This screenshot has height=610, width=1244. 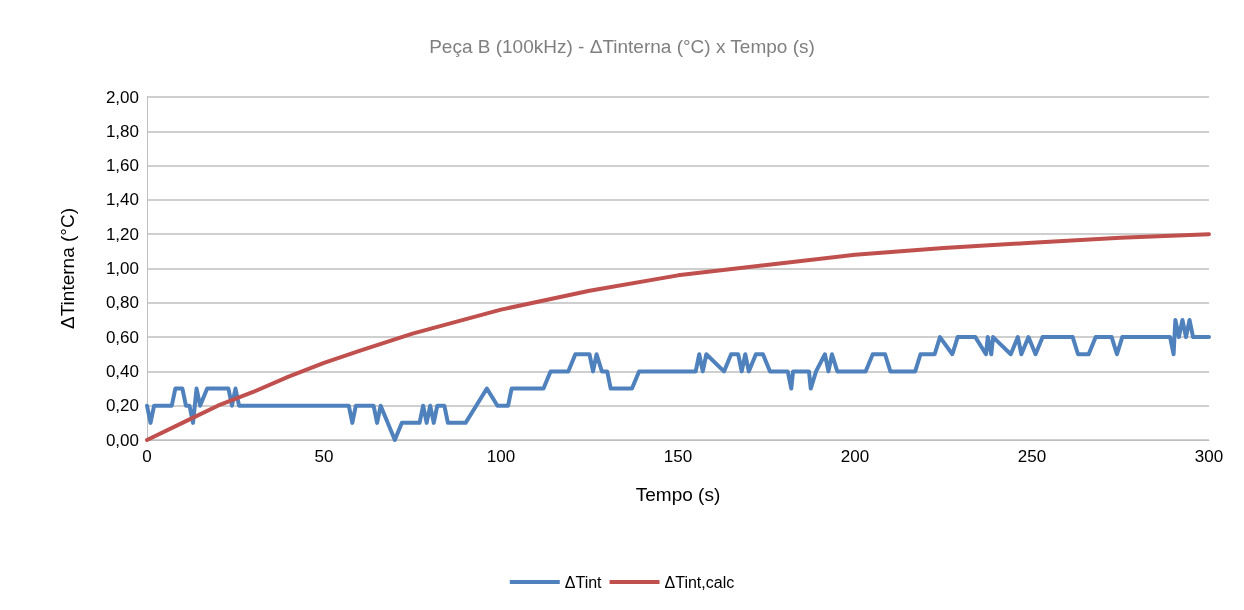 I want to click on x-axis-title: Tempo (s), so click(x=678, y=494).